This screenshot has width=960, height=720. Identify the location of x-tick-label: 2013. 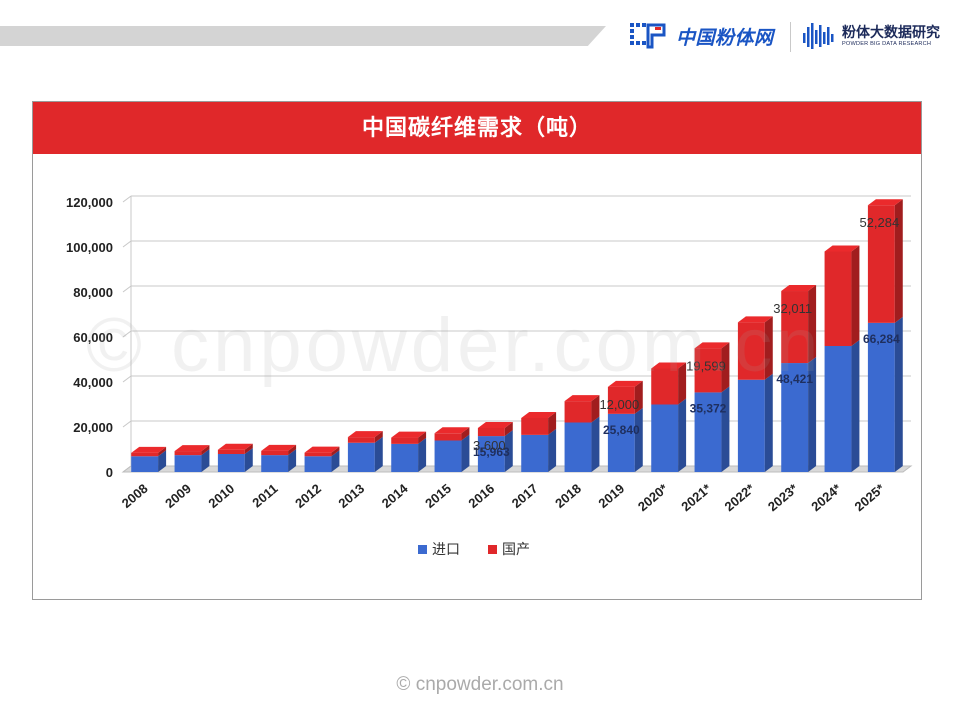
(351, 496).